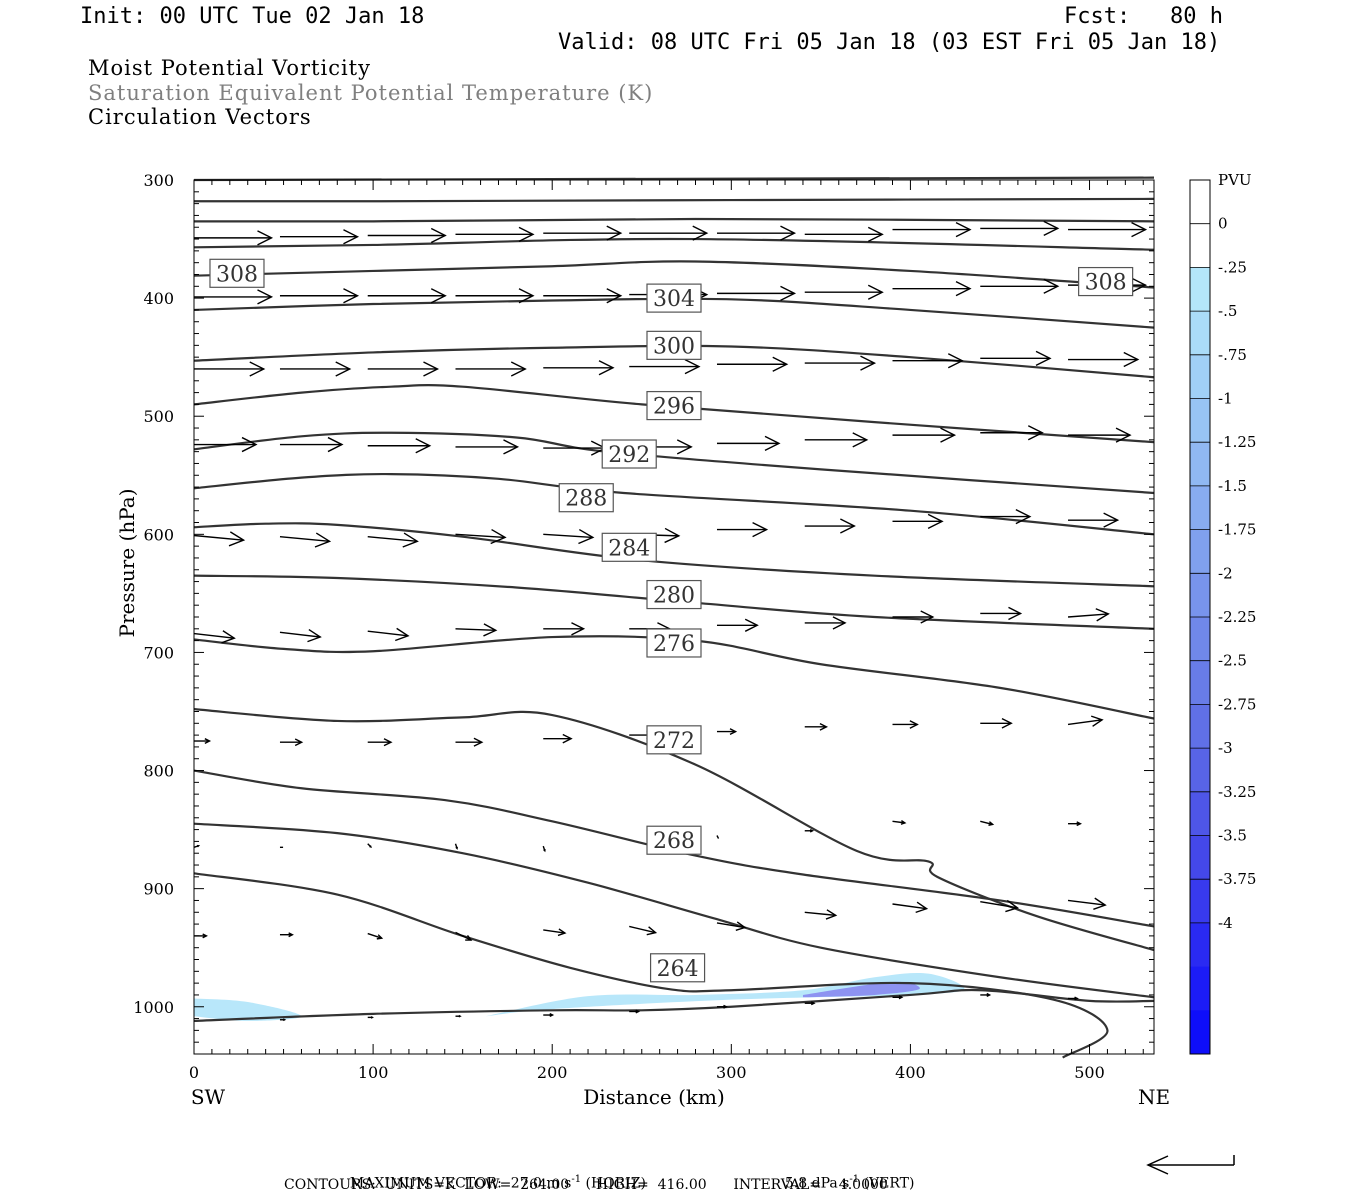  I want to click on x-tick-label: 500, so click(1089, 1072).